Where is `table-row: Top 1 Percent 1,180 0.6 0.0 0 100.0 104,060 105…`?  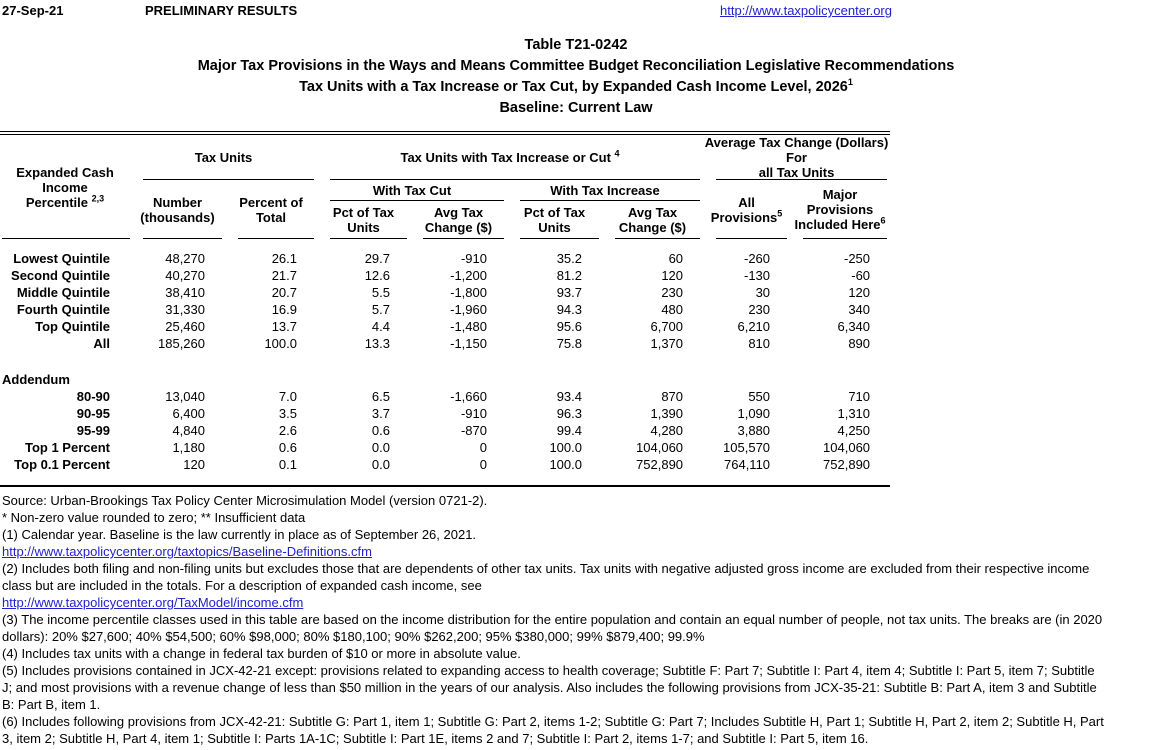 table-row: Top 1 Percent 1,180 0.6 0.0 0 100.0 104,060 105… is located at coordinates (445, 447).